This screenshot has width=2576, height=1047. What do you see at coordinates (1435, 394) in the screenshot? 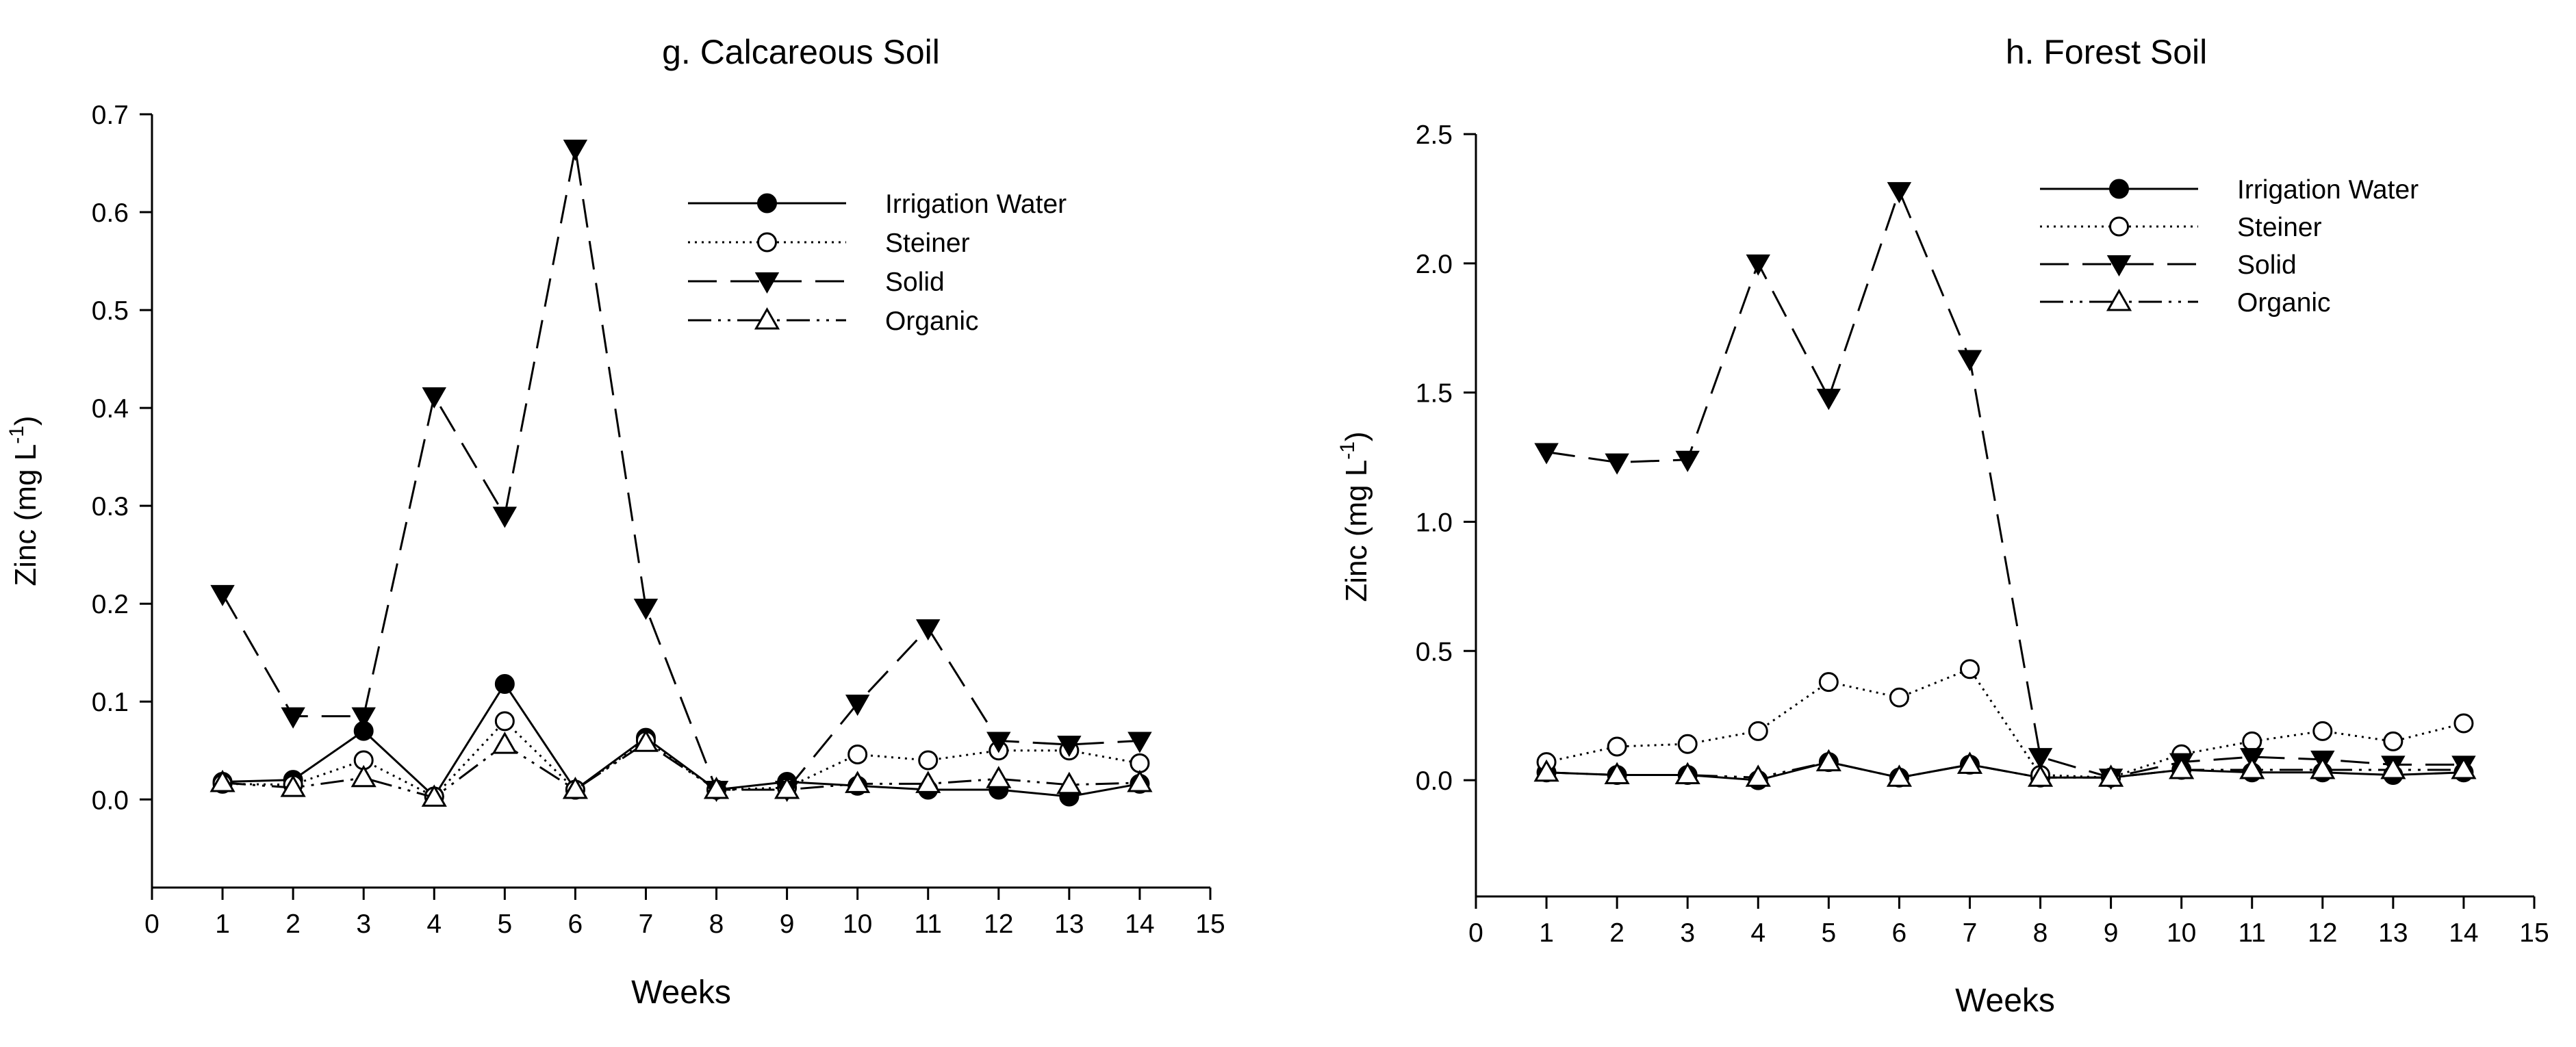
I see `y-tick-label: 1.5` at bounding box center [1435, 394].